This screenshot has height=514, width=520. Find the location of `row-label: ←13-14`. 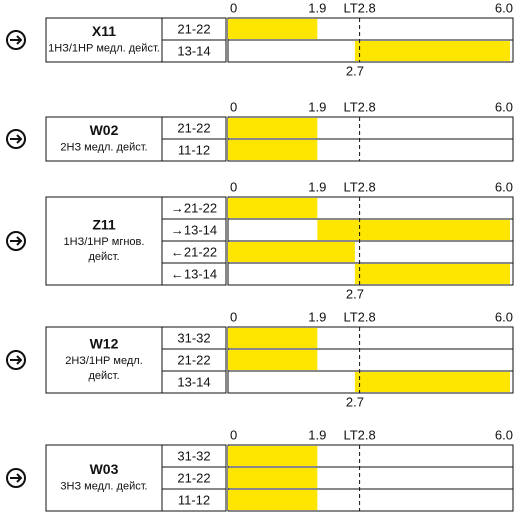

row-label: ←13-14 is located at coordinates (194, 273).